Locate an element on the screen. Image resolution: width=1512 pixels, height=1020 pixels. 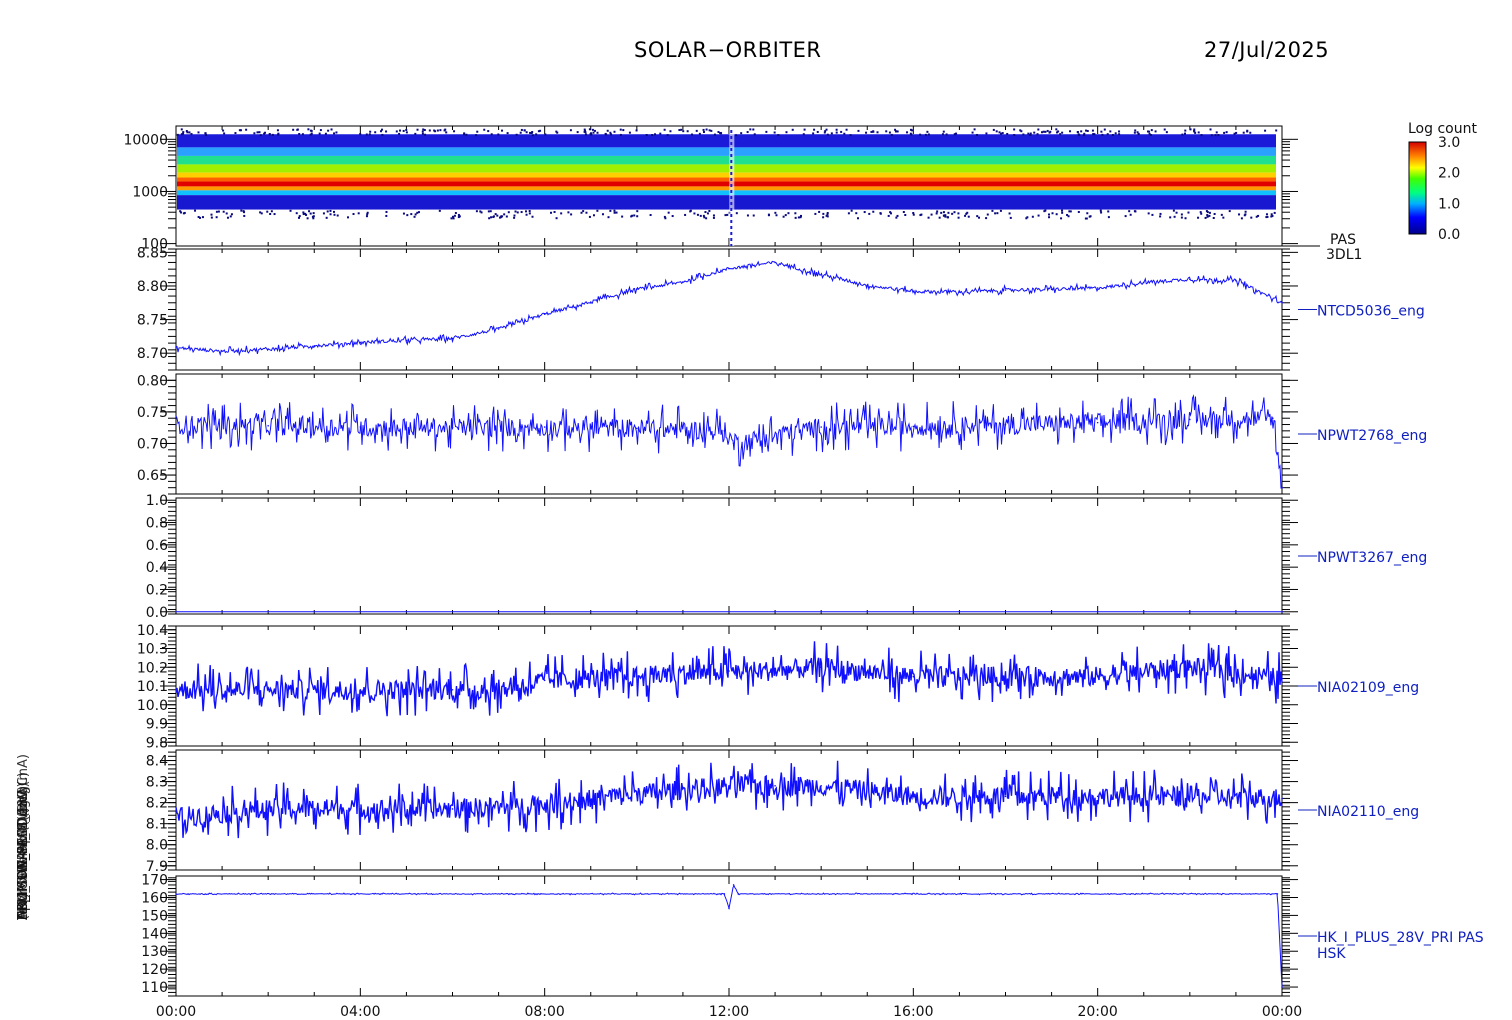
y-tick-label: 1.0 is located at coordinates (157, 501).